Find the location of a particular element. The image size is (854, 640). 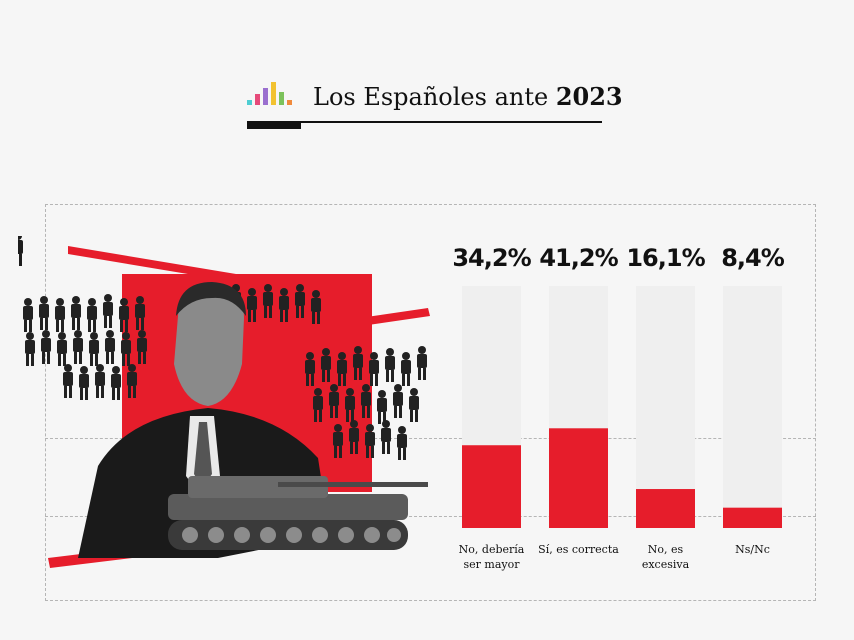

category-label: Sí, es correcta is located at coordinates (578, 549).